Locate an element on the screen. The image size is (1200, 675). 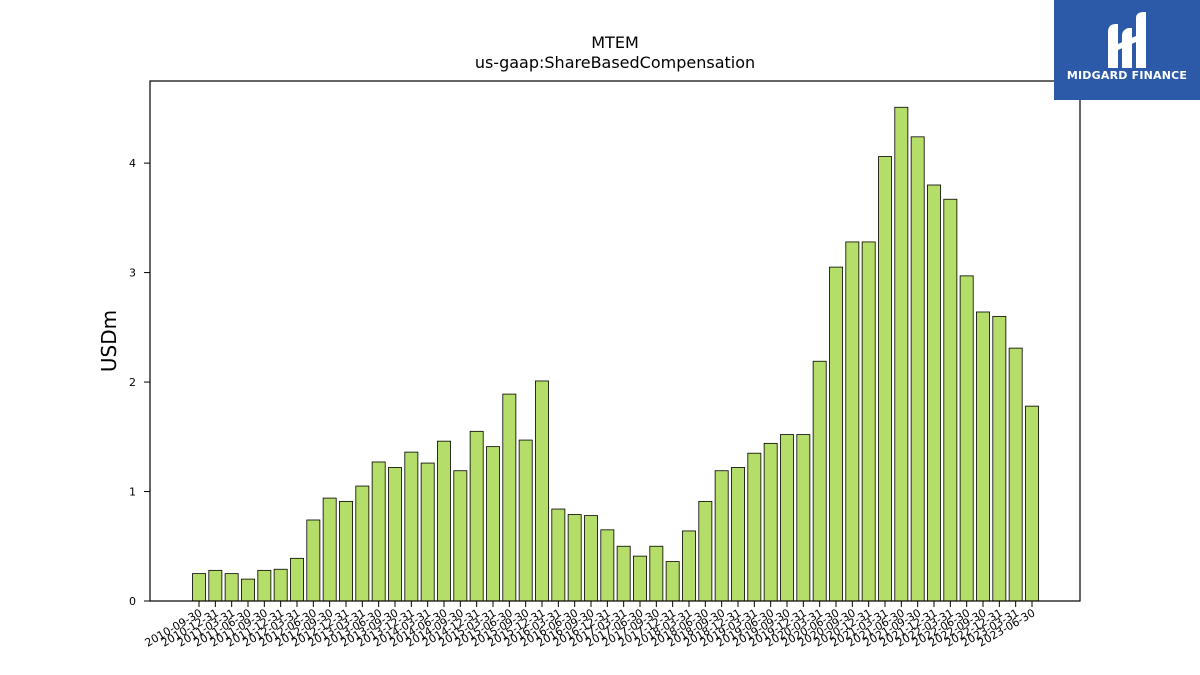
brand-logo: MIDGARD FINANCE is located at coordinates (1127, 50).